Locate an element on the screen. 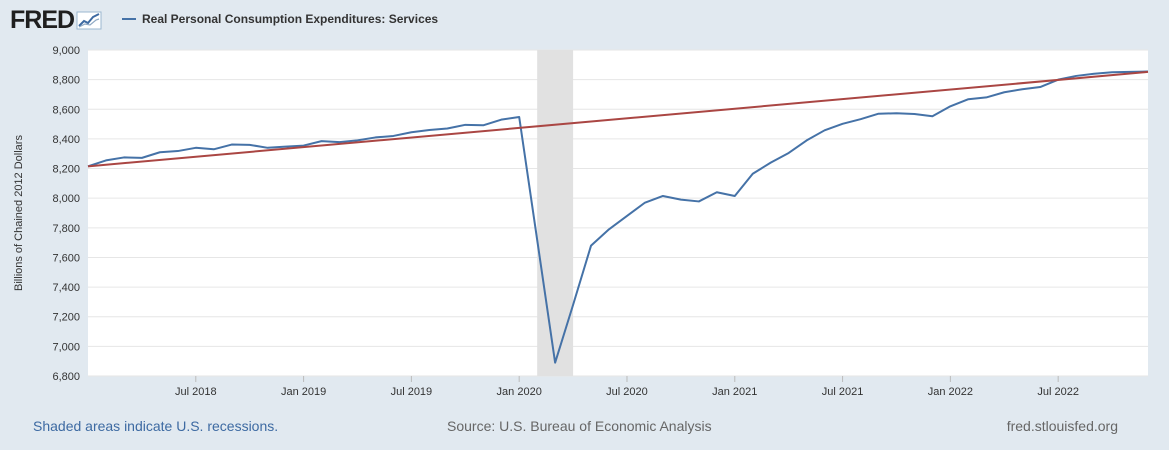 This screenshot has height=450, width=1169. y-tick-label: 8,600 is located at coordinates (66, 110).